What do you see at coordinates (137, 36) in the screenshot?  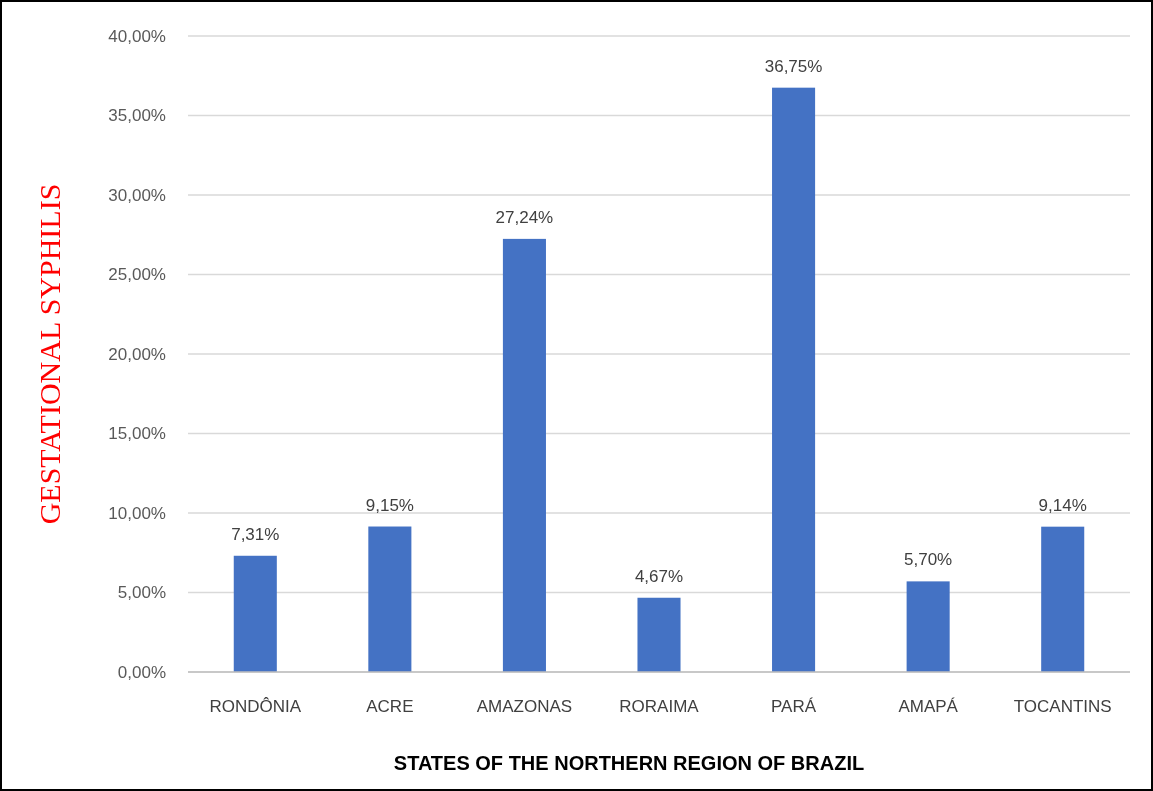 I see `y-tick-label: 40,00%` at bounding box center [137, 36].